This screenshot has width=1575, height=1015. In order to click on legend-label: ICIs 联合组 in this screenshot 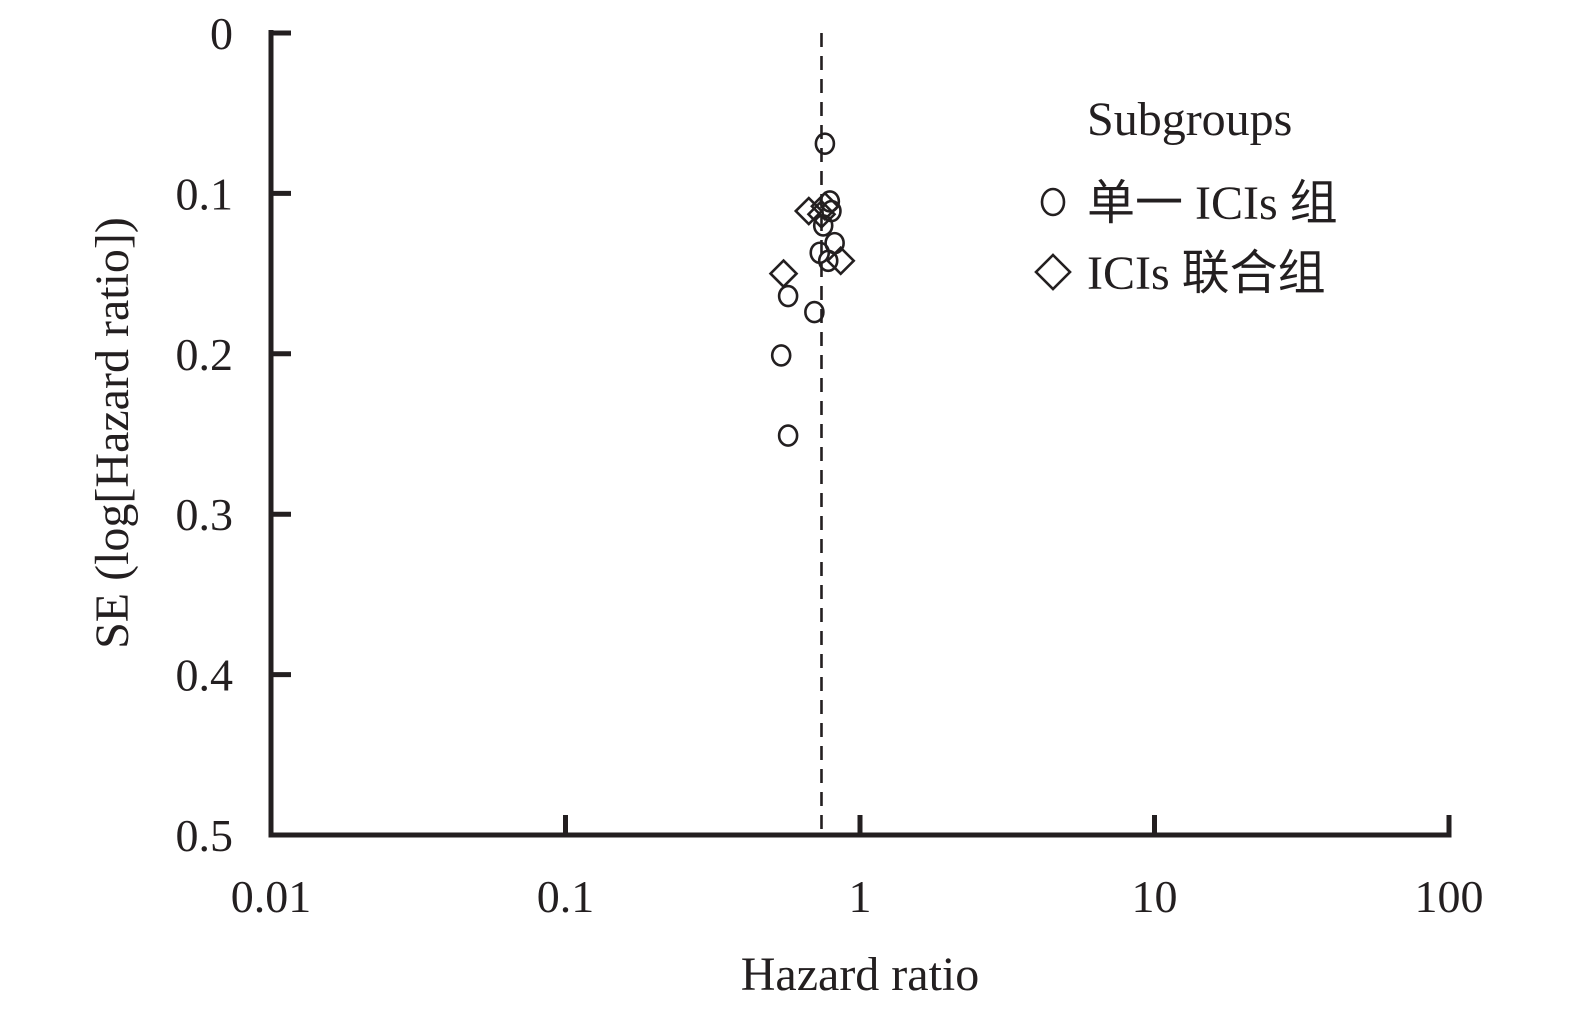, I will do `click(1206, 273)`.